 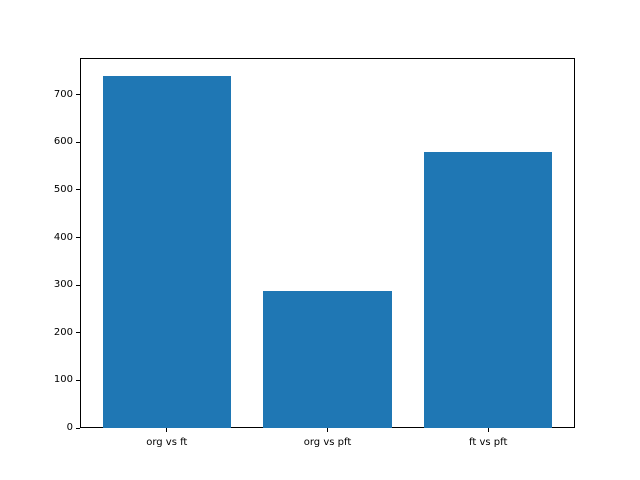 I want to click on y-axis-tick-label: 100, so click(x=63, y=380).